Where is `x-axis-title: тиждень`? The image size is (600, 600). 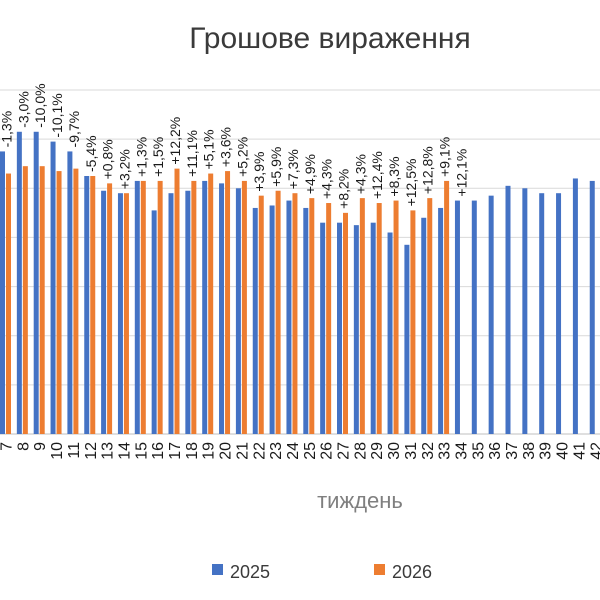 x-axis-title: тиждень is located at coordinates (360, 500).